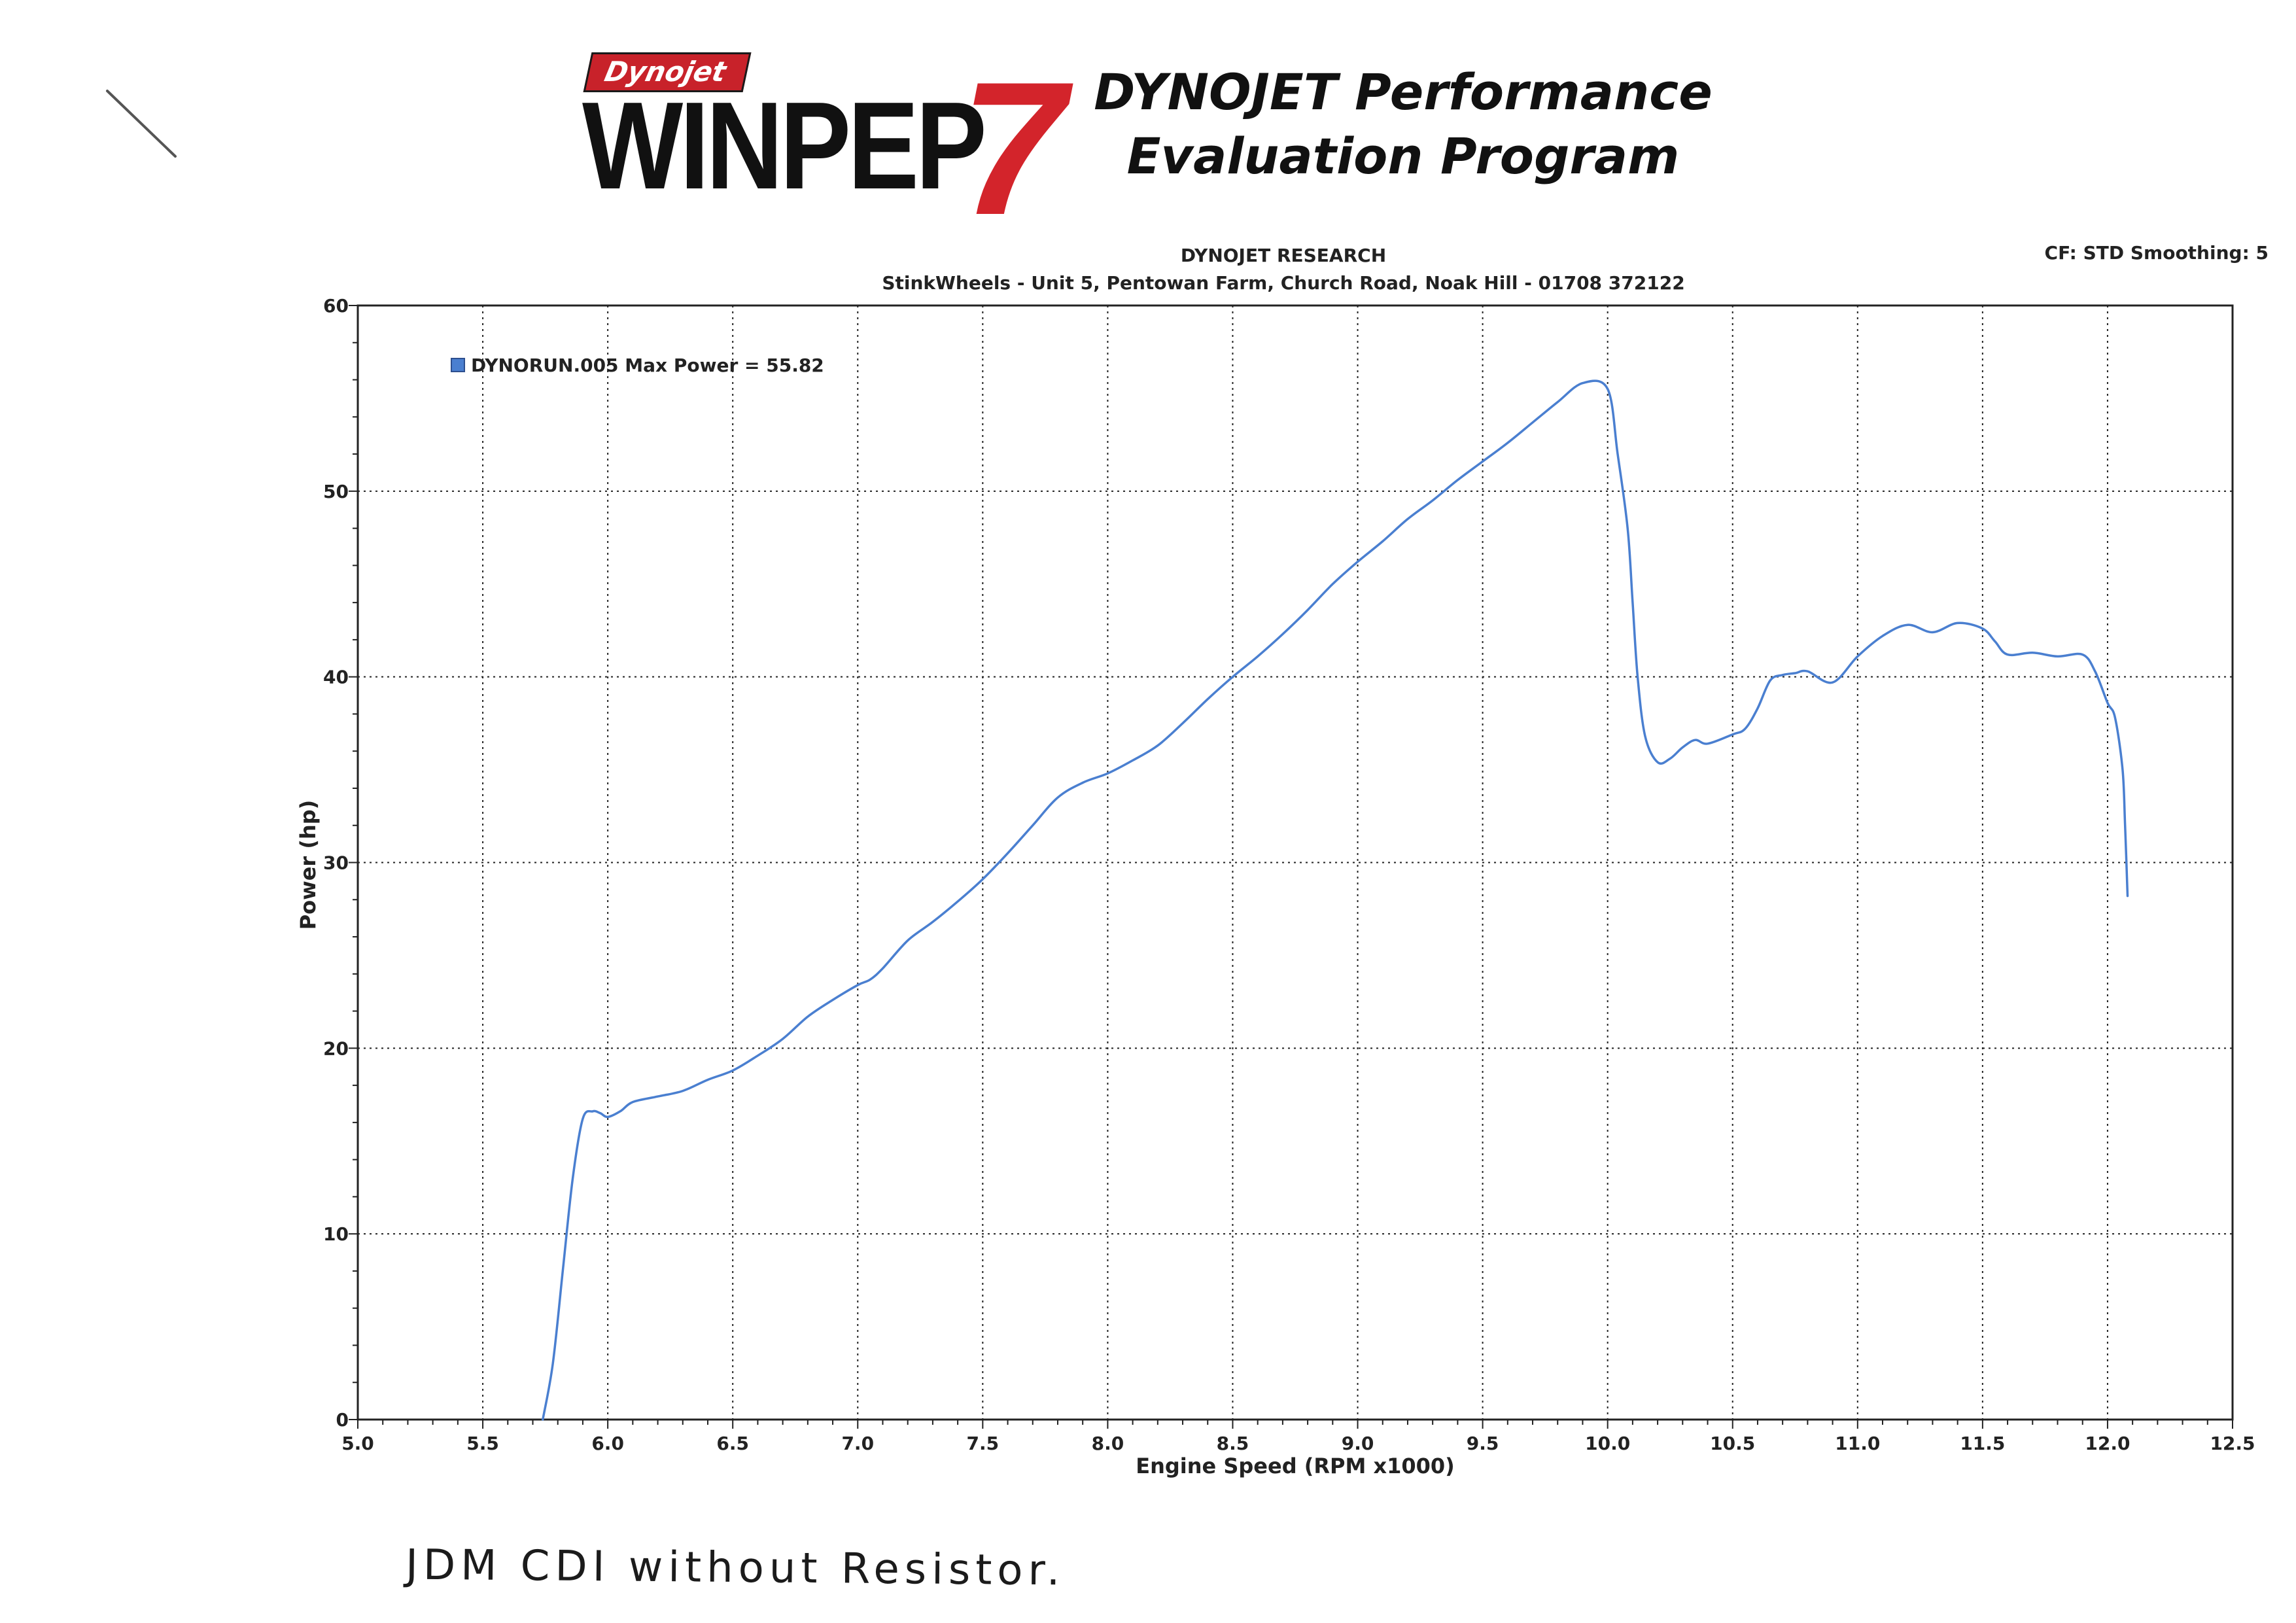 The width and height of the screenshot is (2296, 1623). Describe the element at coordinates (1233, 1444) in the screenshot. I see `x-tick-label: 8.5` at that location.